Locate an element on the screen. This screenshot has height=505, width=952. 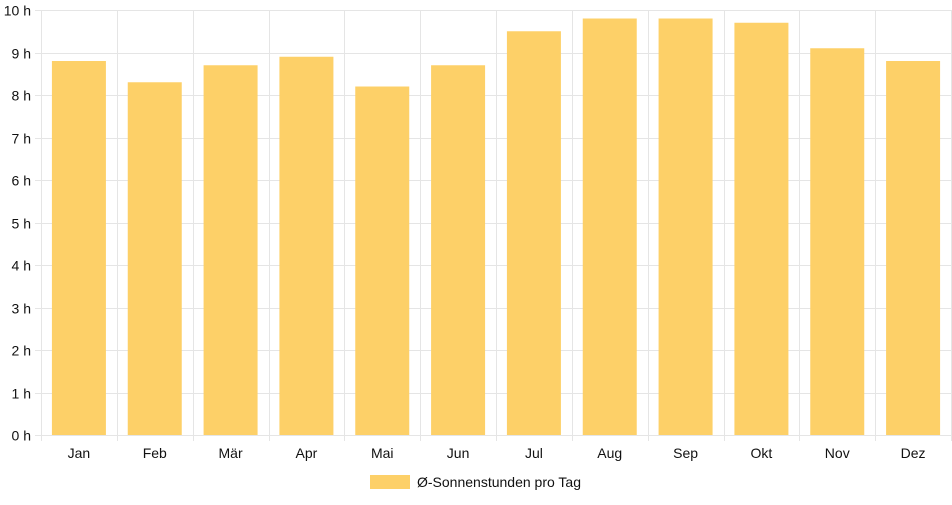
y-tick-label: 4 h is located at coordinates (21, 266).